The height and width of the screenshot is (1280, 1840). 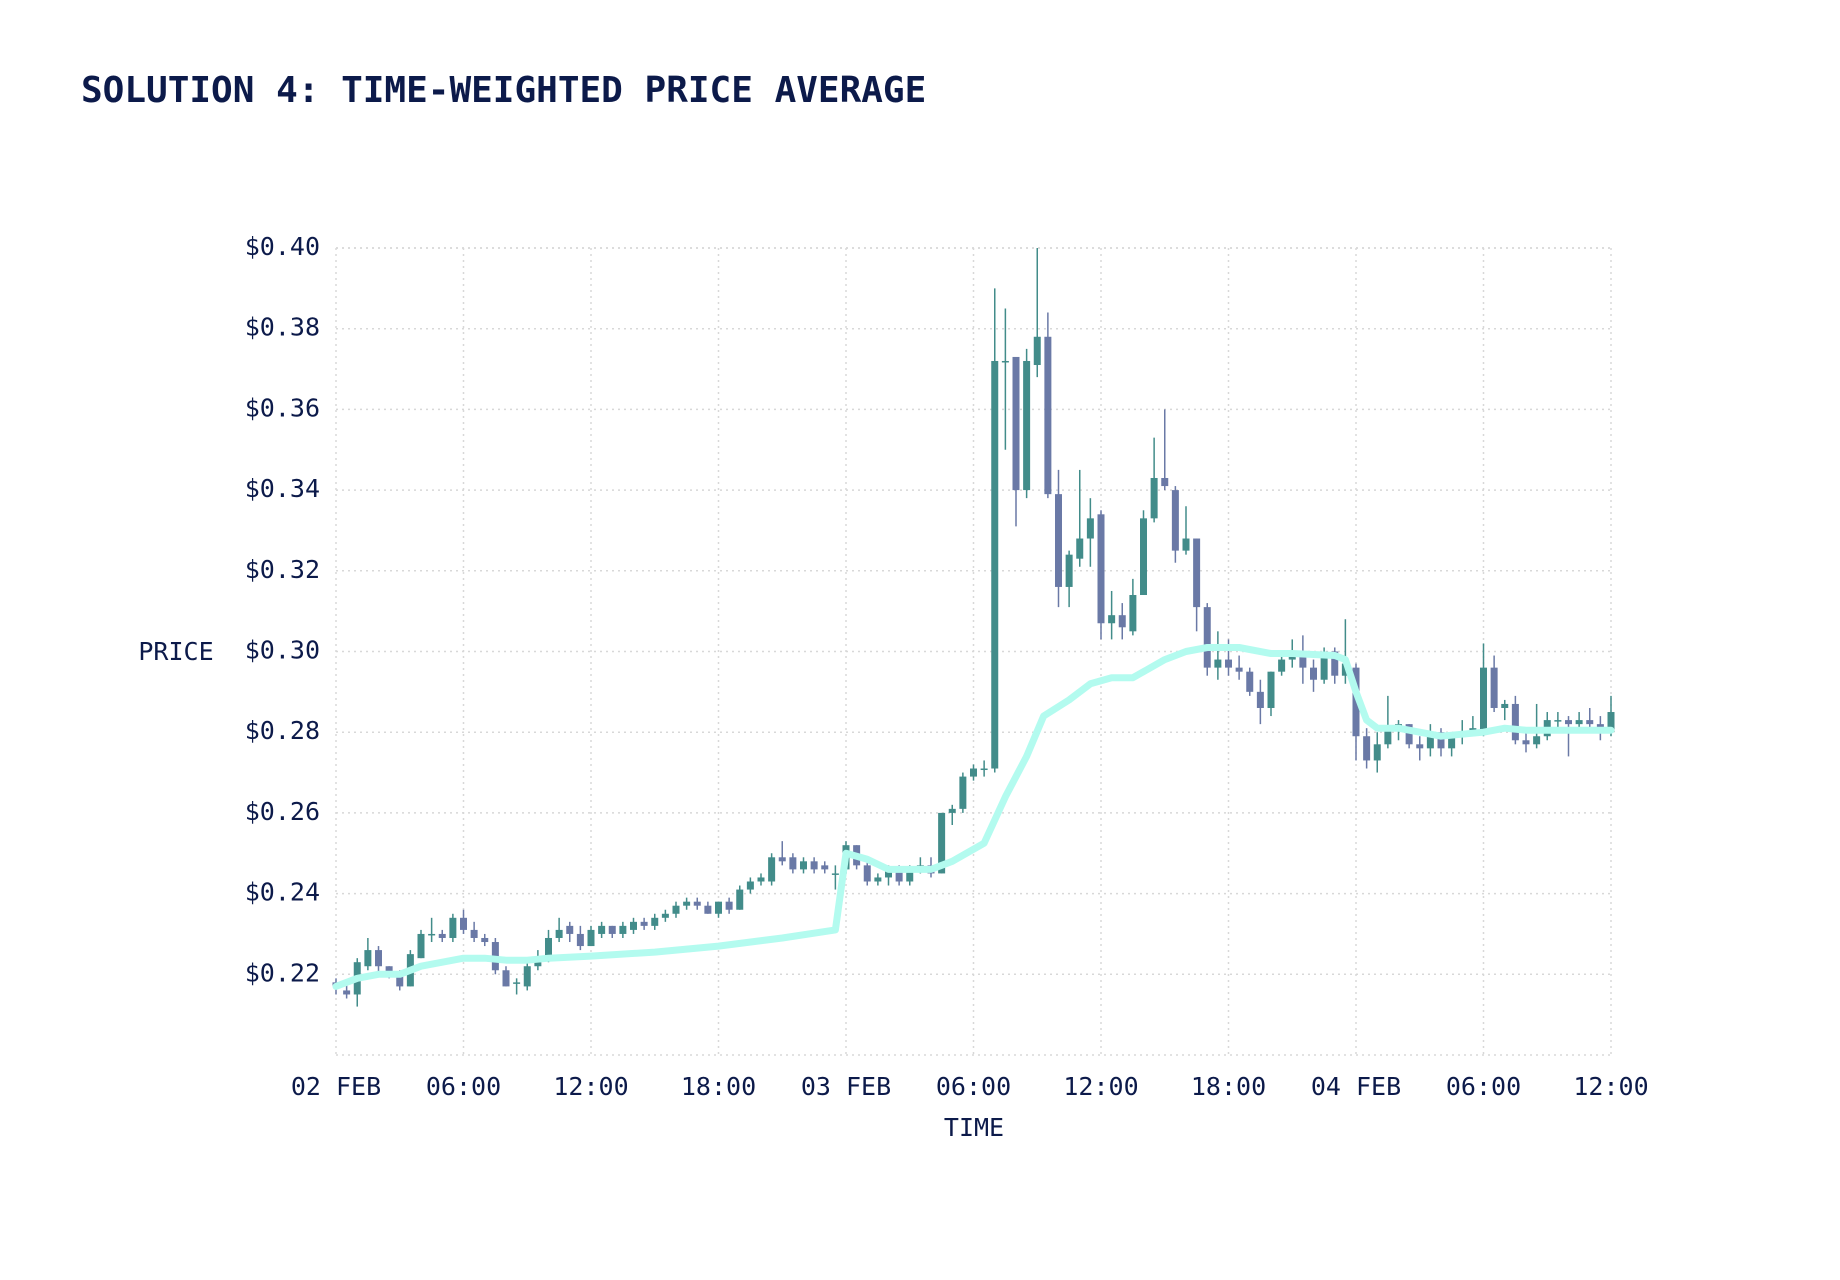 What do you see at coordinates (974, 1127) in the screenshot?
I see `x-axis-label: TIME` at bounding box center [974, 1127].